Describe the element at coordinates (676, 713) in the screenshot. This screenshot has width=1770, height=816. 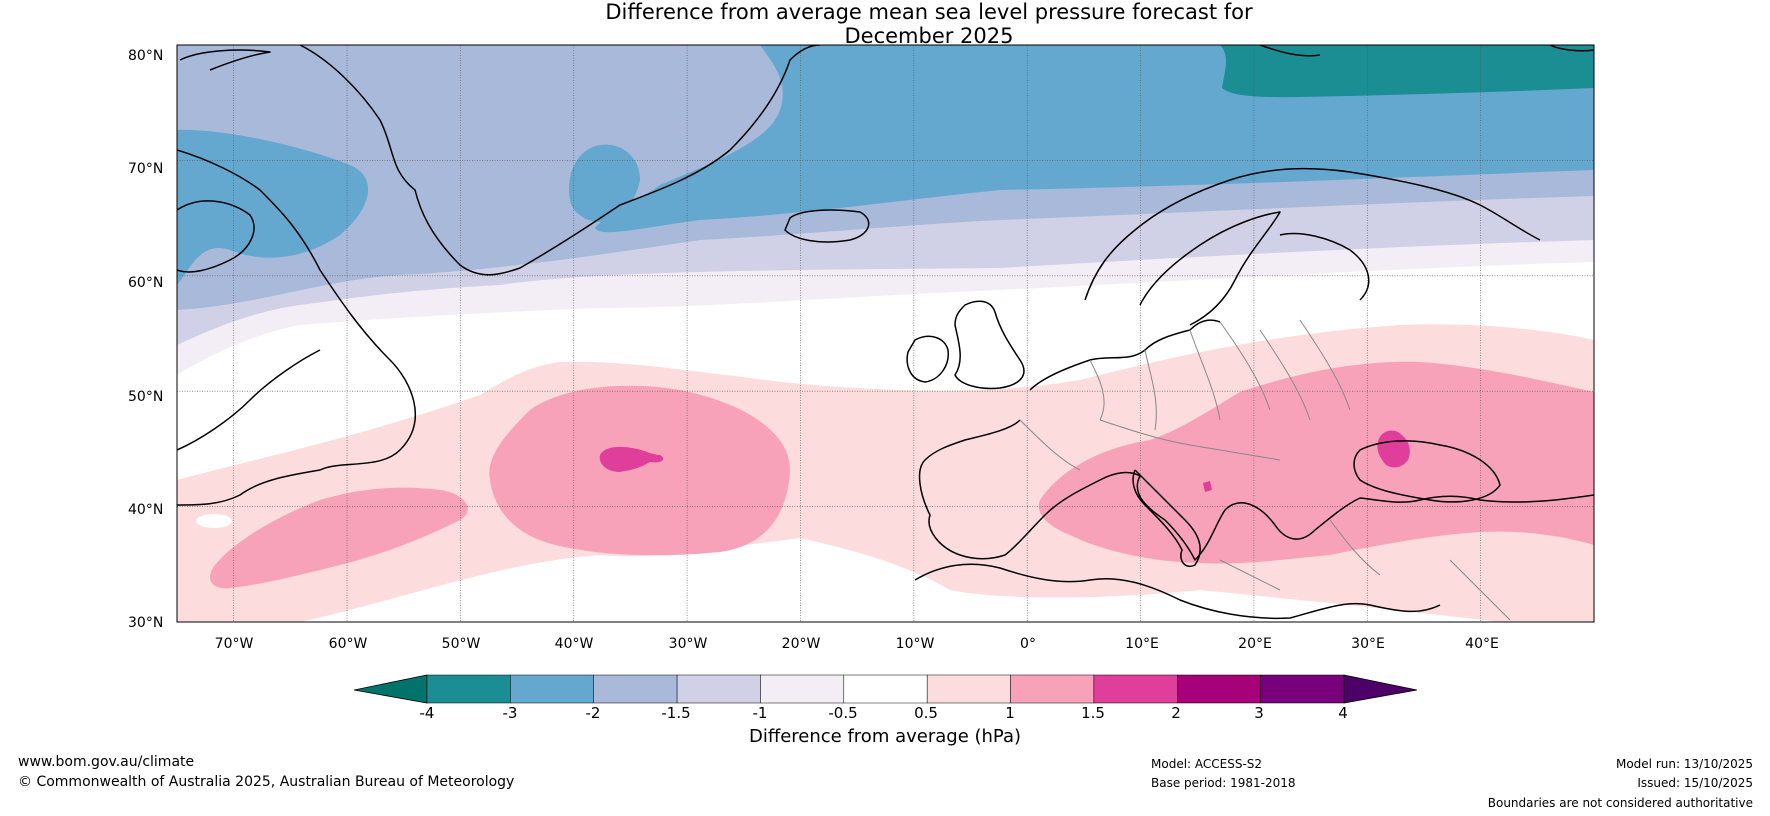
I see `colorbar-tick: -1.5` at that location.